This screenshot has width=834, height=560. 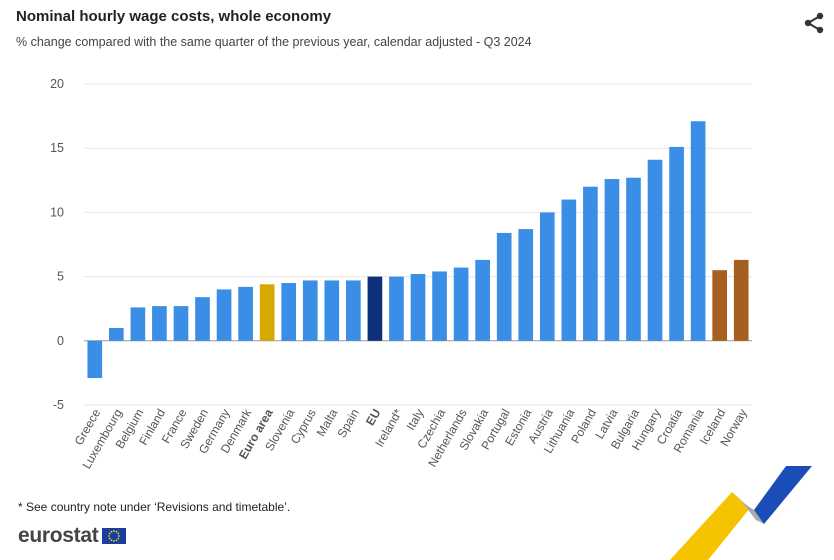 I want to click on bar-croatia, so click(x=676, y=243).